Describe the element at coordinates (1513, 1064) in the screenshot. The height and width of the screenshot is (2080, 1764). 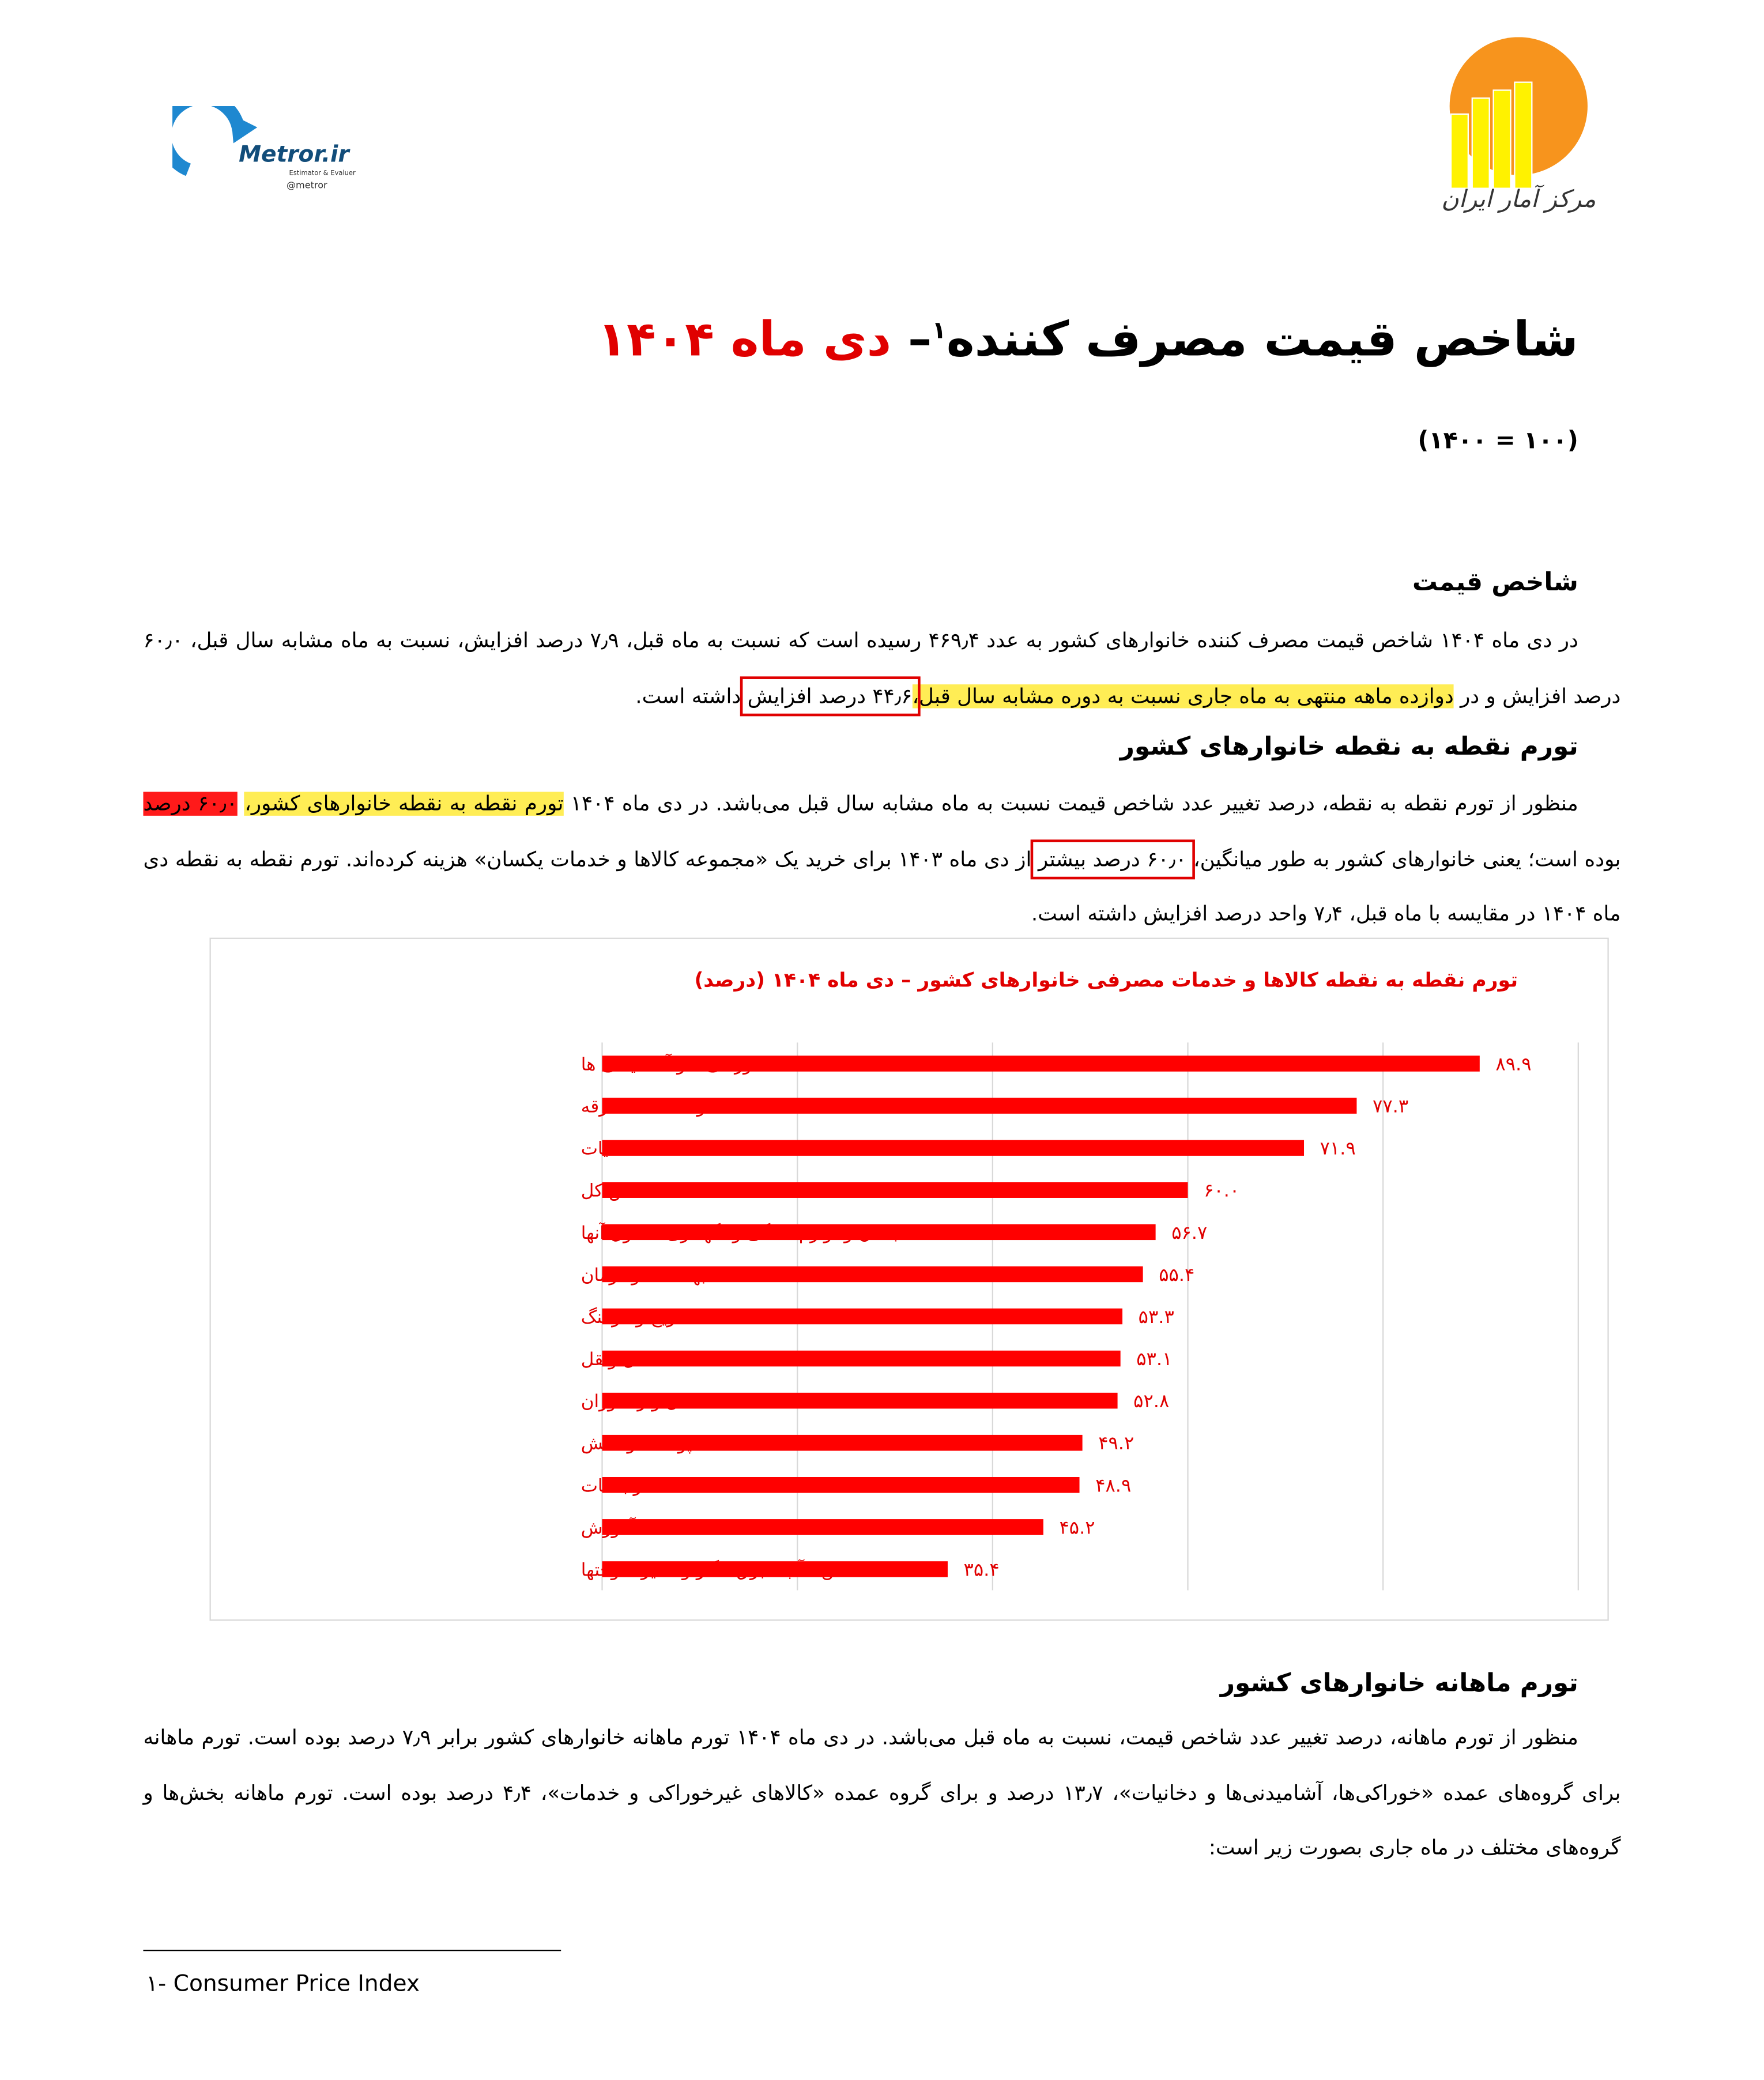
I see `value-label: ۸۹.۹` at that location.